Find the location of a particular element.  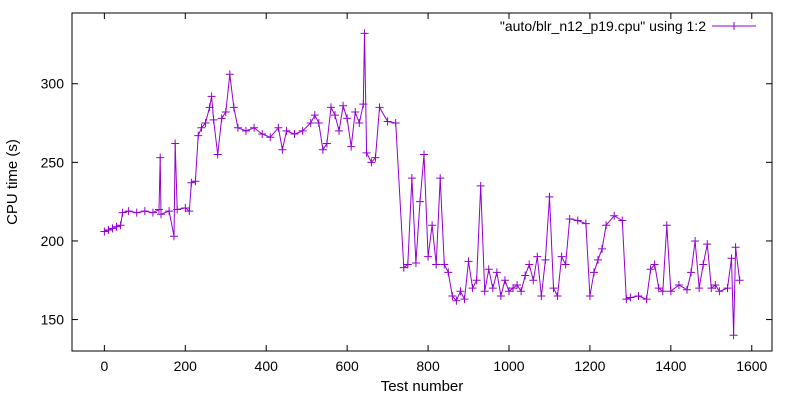

x-tick-label: 800 is located at coordinates (428, 366).